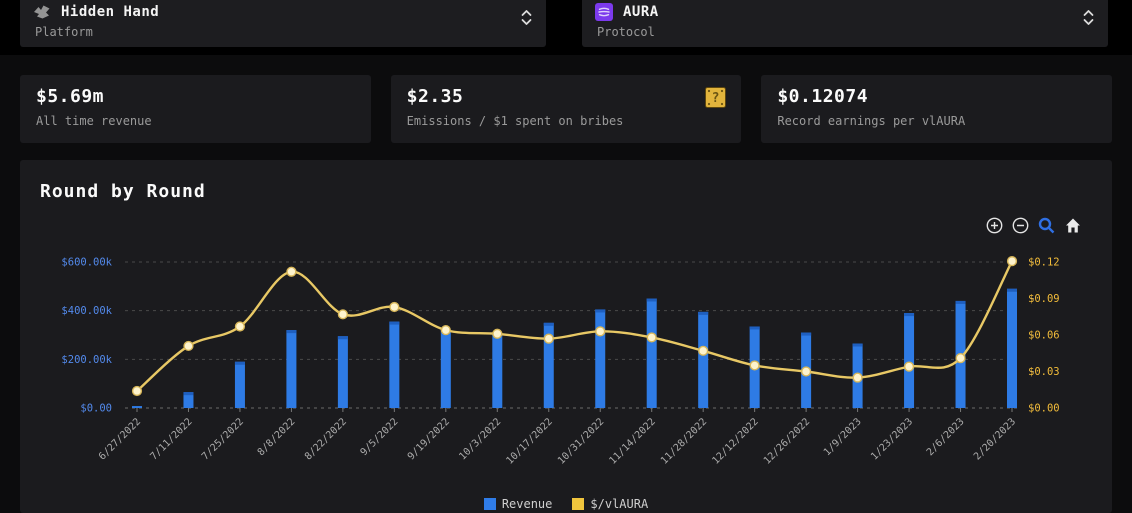 Image resolution: width=1132 pixels, height=513 pixels. What do you see at coordinates (946, 437) in the screenshot?
I see `svg-text: 2/6/2023` at bounding box center [946, 437].